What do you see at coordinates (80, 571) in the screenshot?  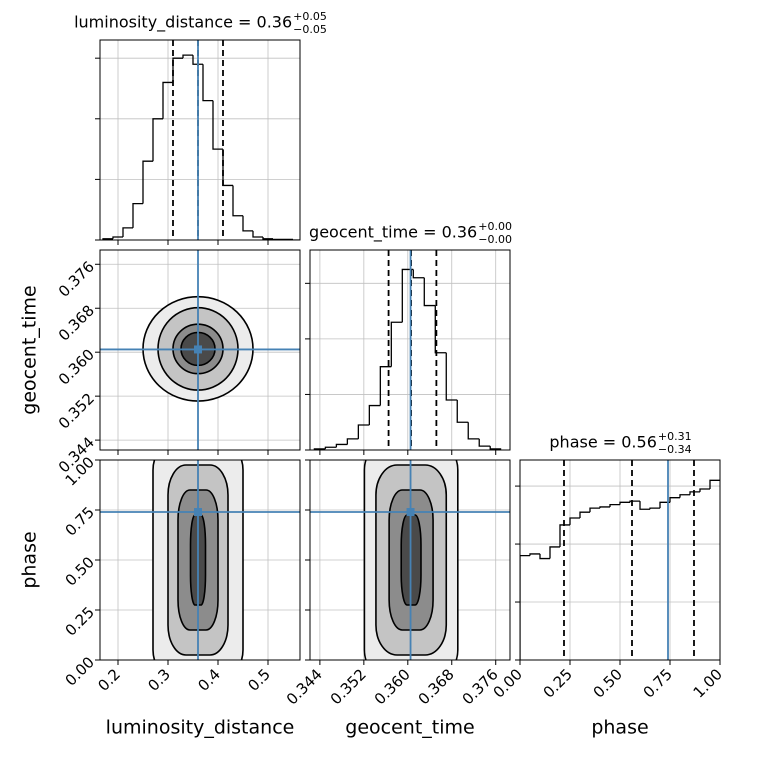 I see `y-tick-label: 0.50` at bounding box center [80, 571].